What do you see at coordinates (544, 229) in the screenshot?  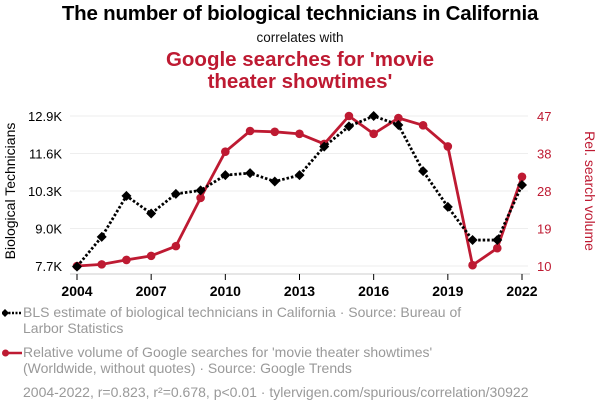 I see `y-right-tick-label: 19` at bounding box center [544, 229].